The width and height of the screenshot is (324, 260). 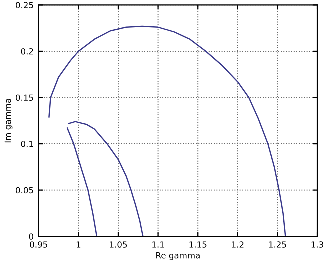 What do you see at coordinates (27, 144) in the screenshot?
I see `y-tick-label: 0.1` at bounding box center [27, 144].